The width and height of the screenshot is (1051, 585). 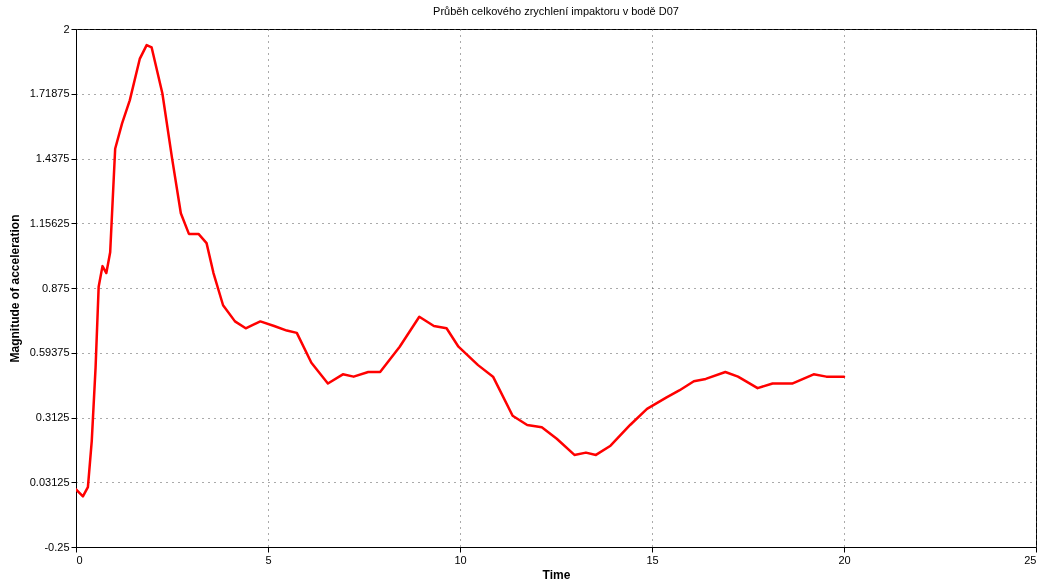 What do you see at coordinates (66, 28) in the screenshot?
I see `y-tick-label: 2` at bounding box center [66, 28].